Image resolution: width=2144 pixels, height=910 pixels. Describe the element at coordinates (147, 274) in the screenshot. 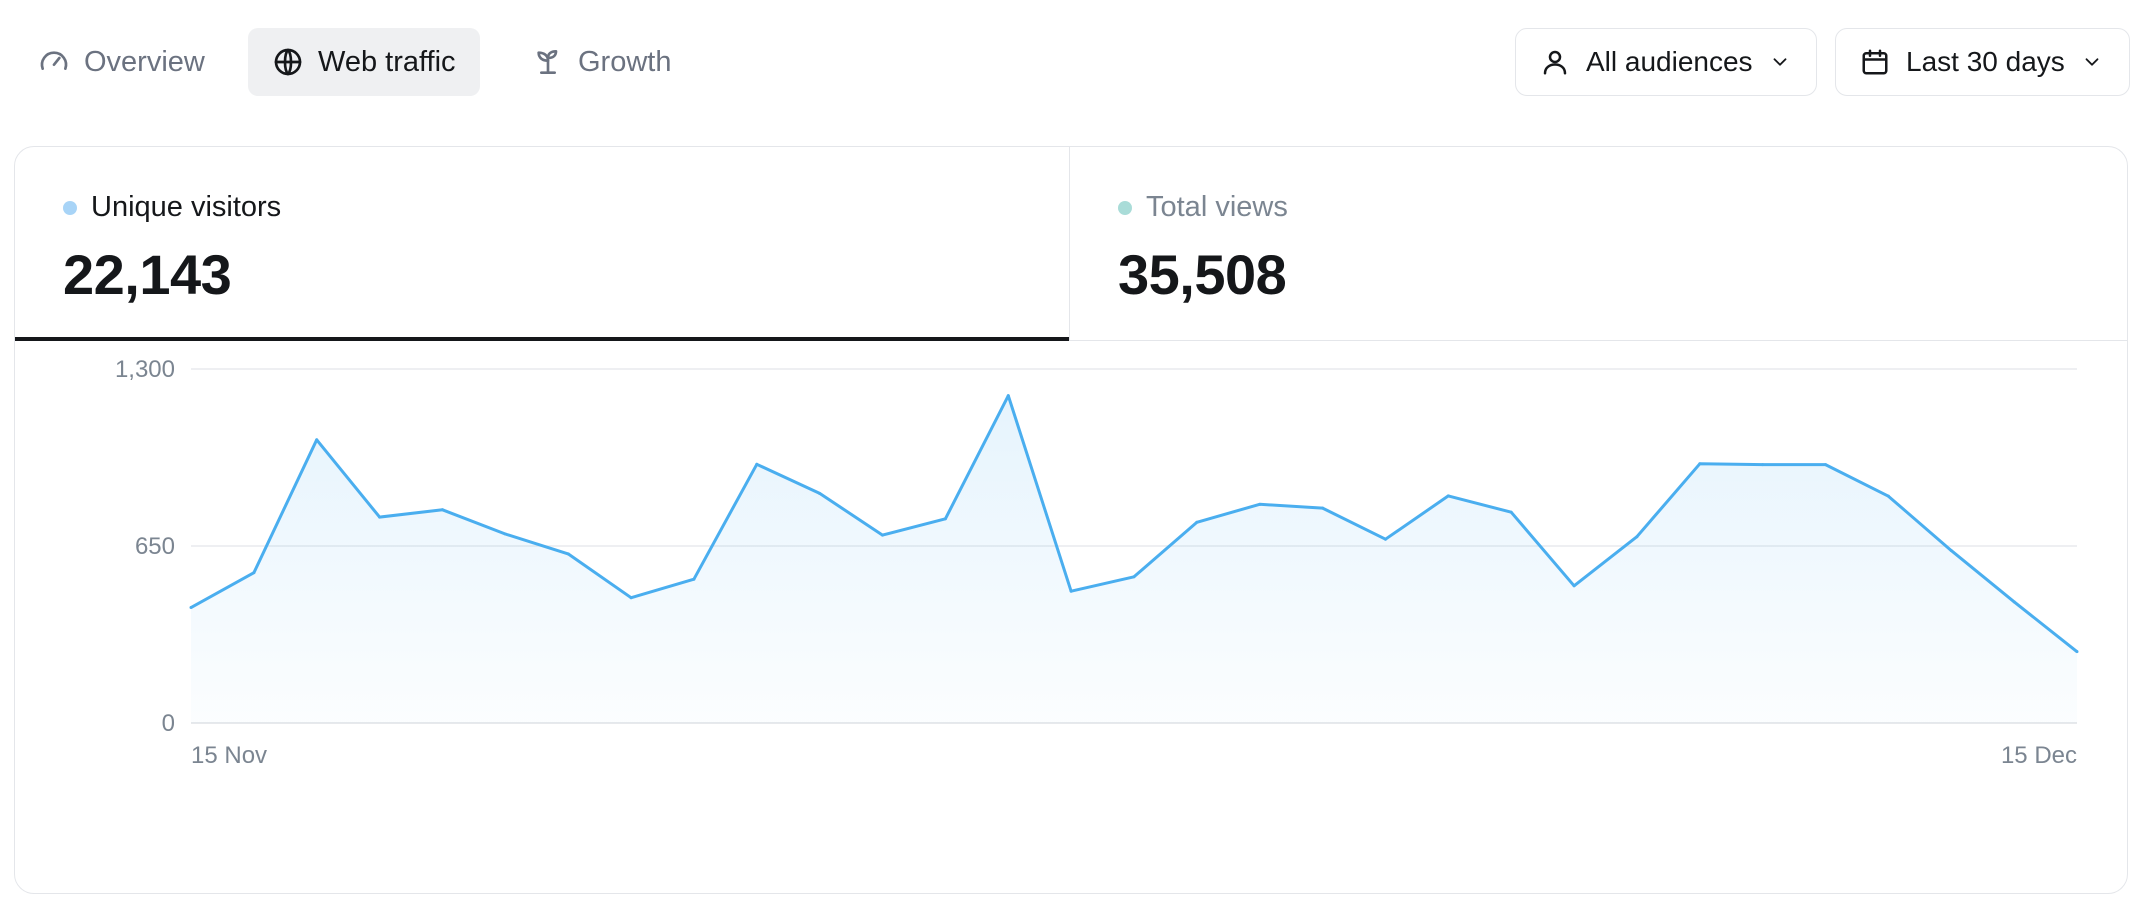

I see `kpi-value: 22,143` at that location.